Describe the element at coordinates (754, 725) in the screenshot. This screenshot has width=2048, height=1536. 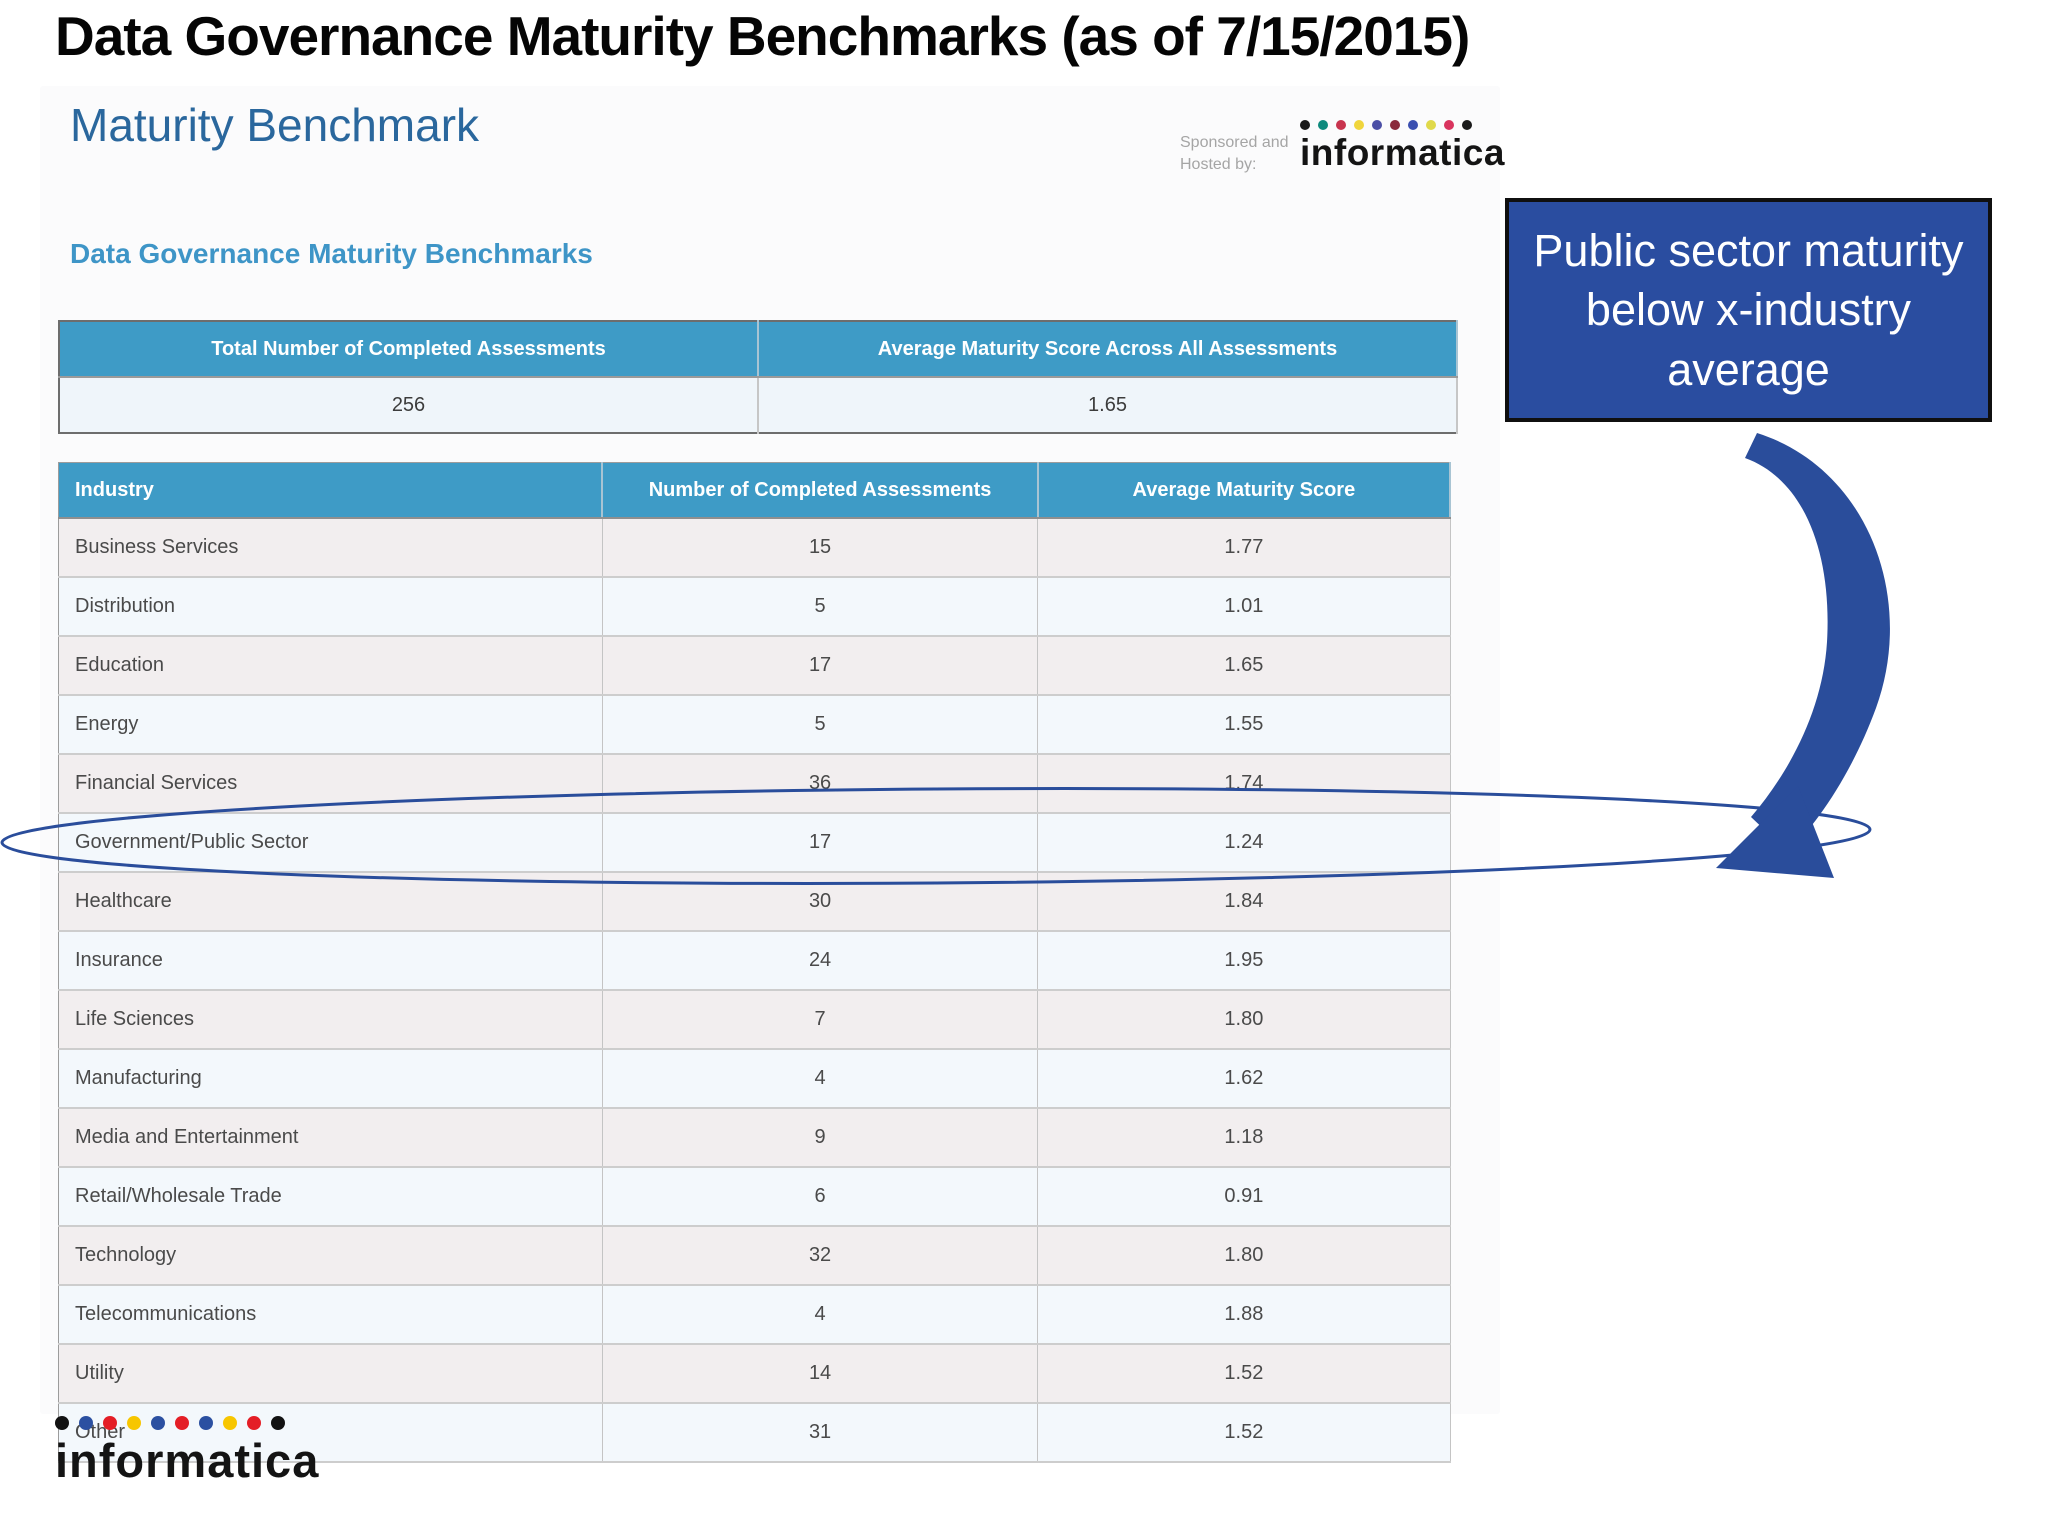
I see `table-row: Energy 5 1.55` at that location.